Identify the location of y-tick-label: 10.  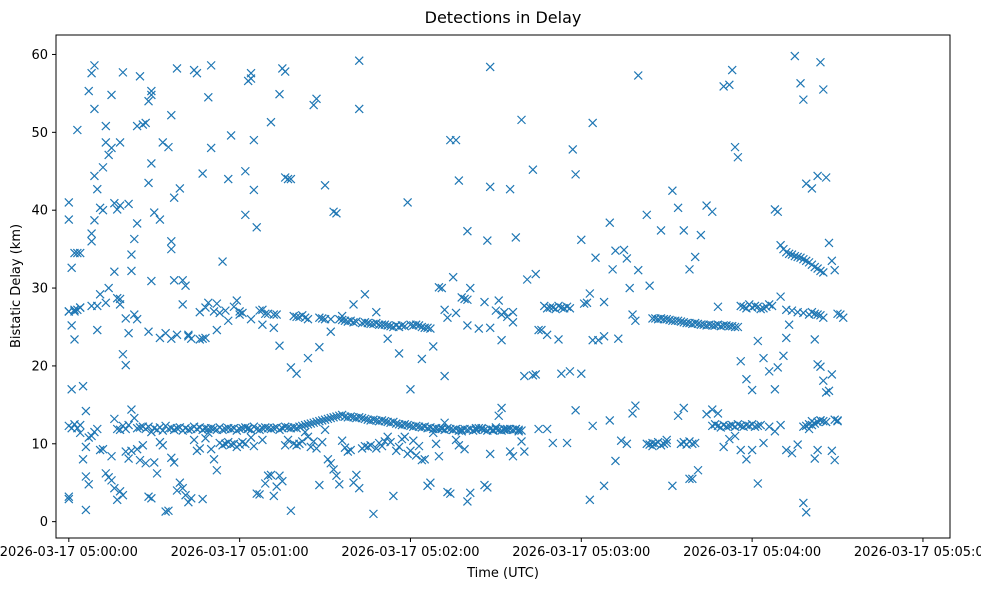
(39, 444).